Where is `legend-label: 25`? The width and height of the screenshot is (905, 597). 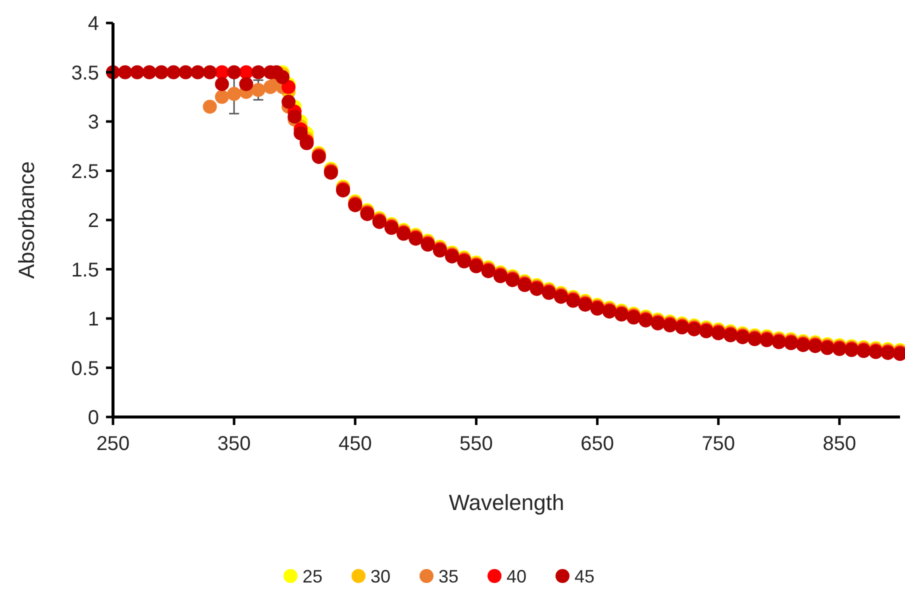 legend-label: 25 is located at coordinates (312, 576).